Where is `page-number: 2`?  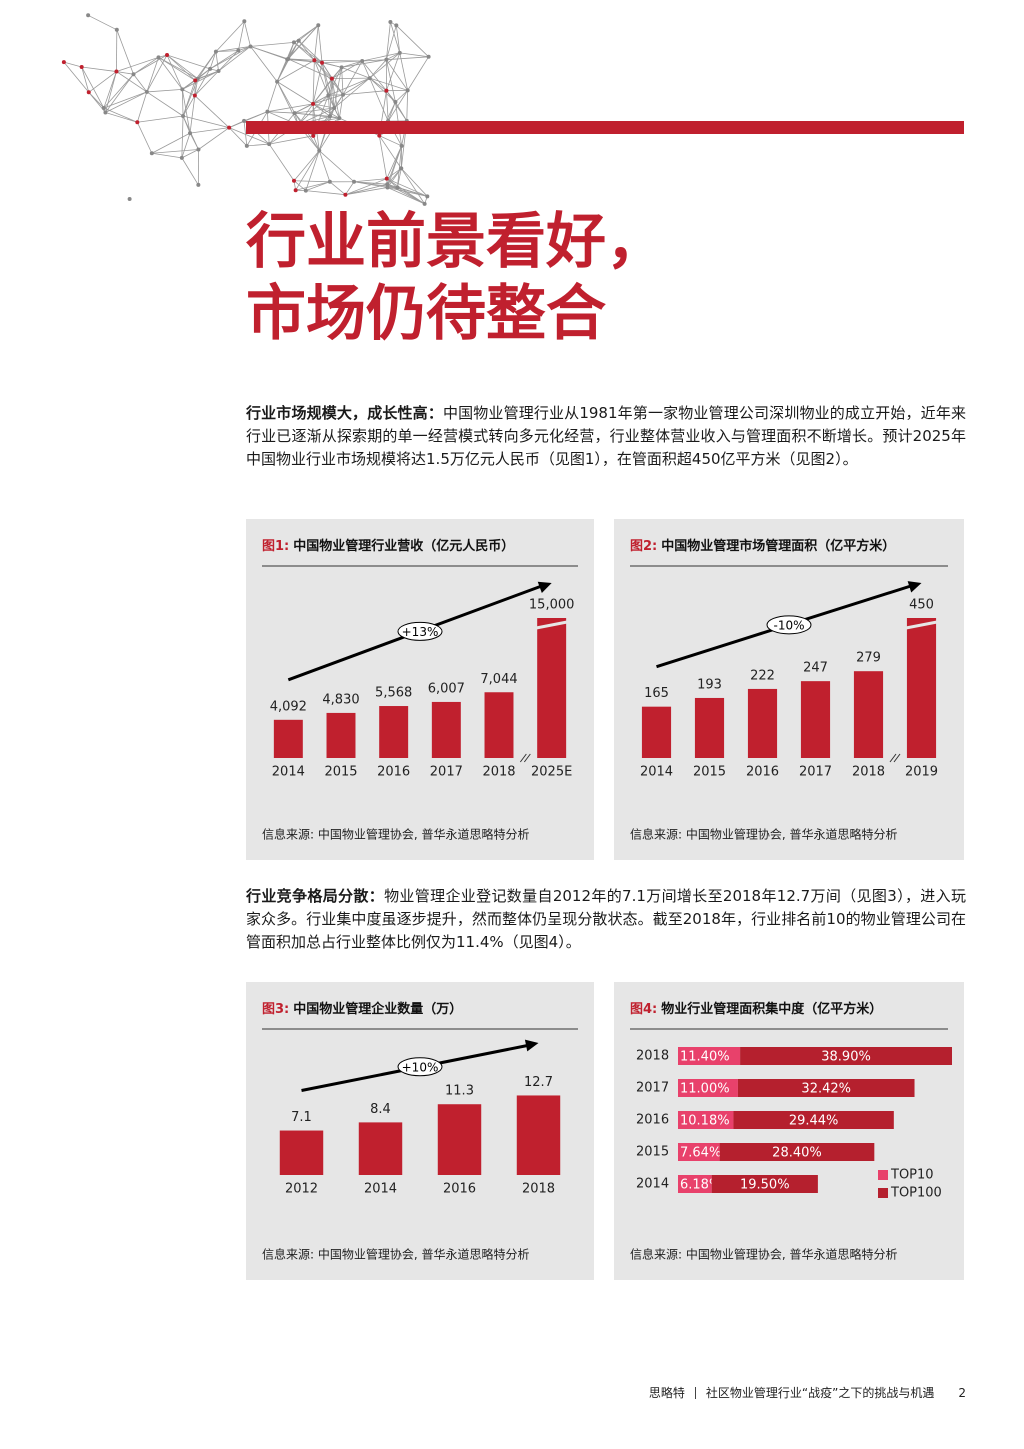 page-number: 2 is located at coordinates (962, 1392).